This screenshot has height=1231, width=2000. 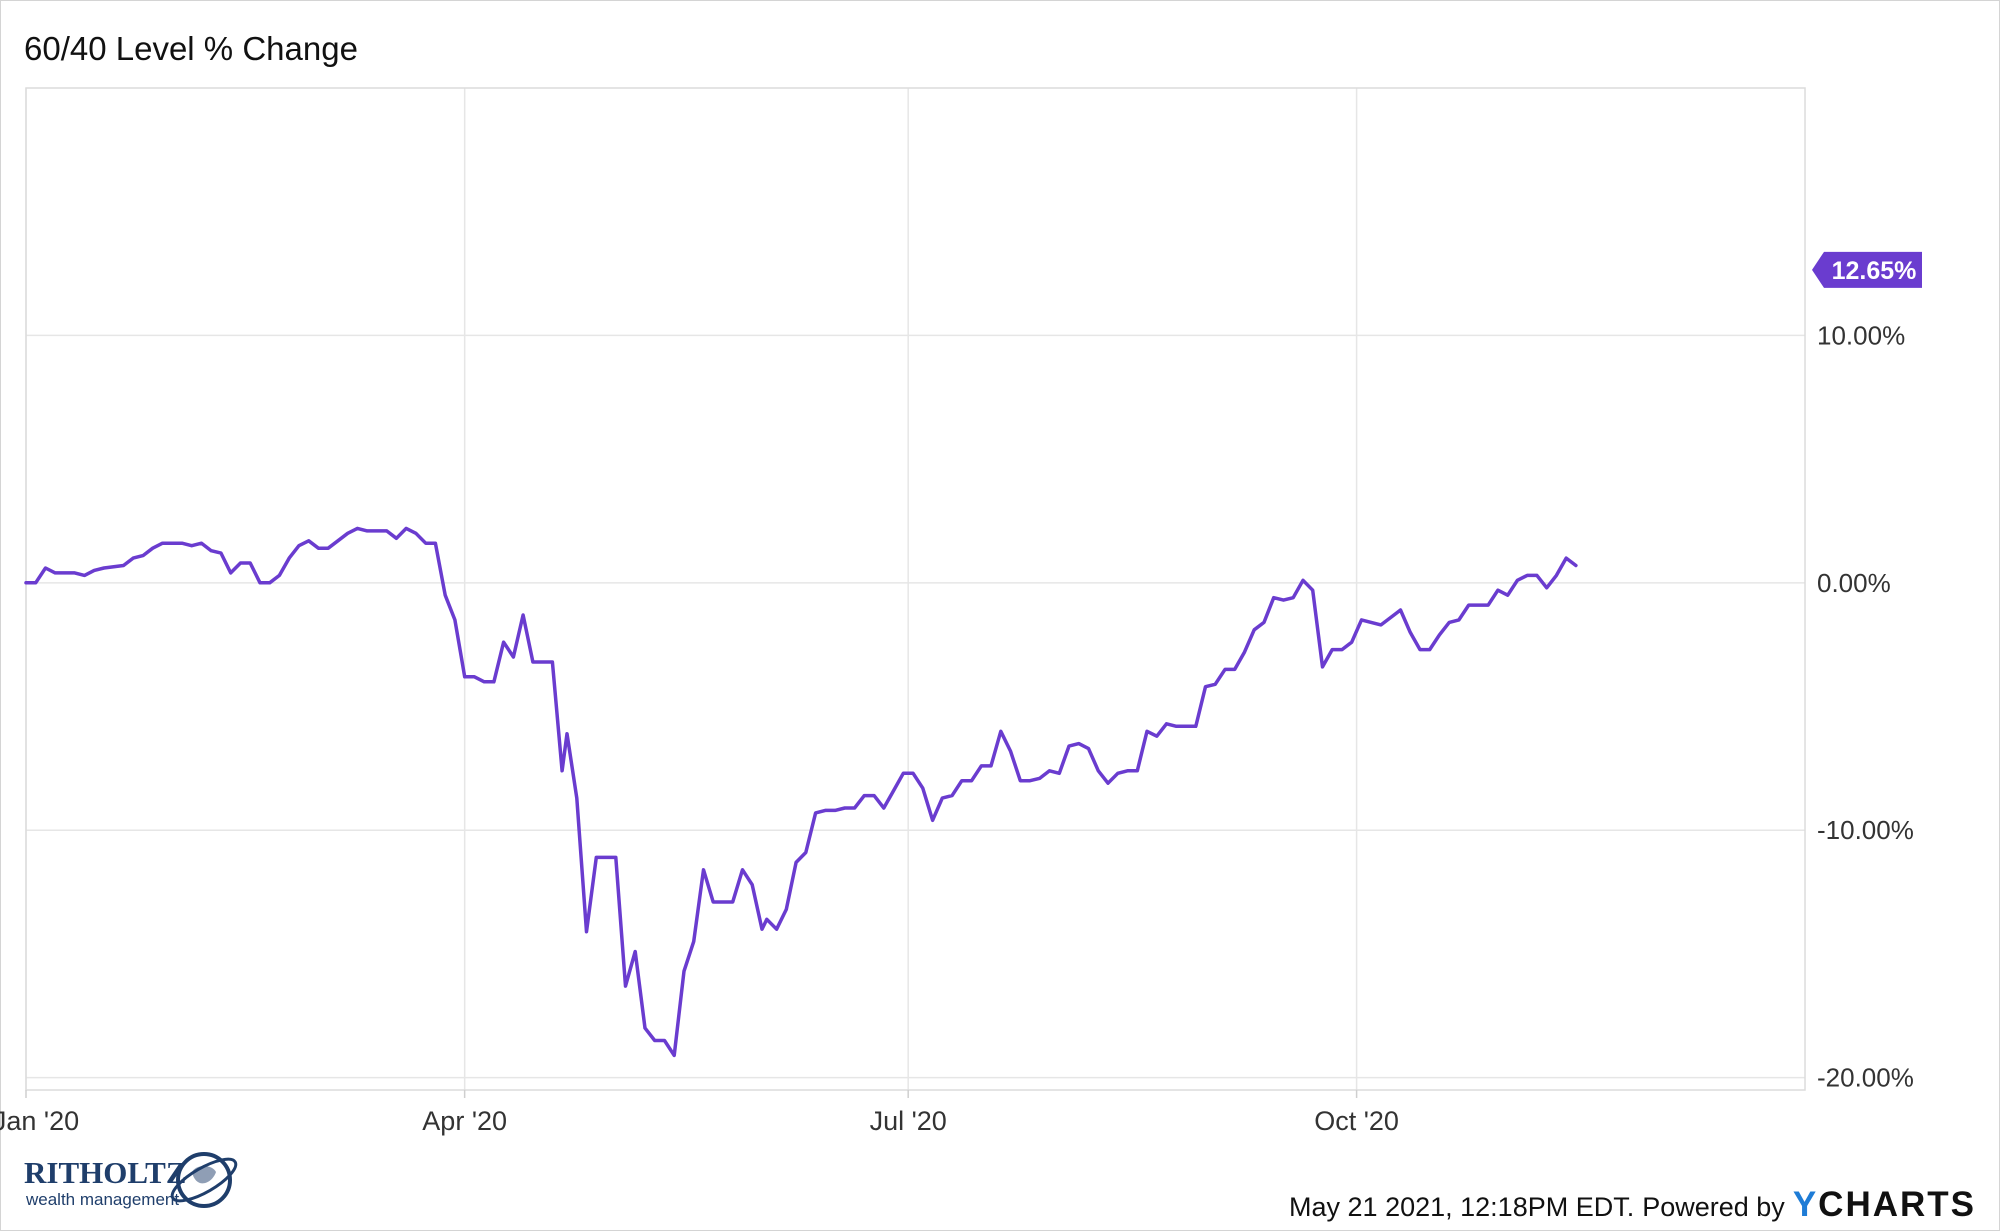 What do you see at coordinates (105, 1172) in the screenshot?
I see `logo-name: RITHOLTZ` at bounding box center [105, 1172].